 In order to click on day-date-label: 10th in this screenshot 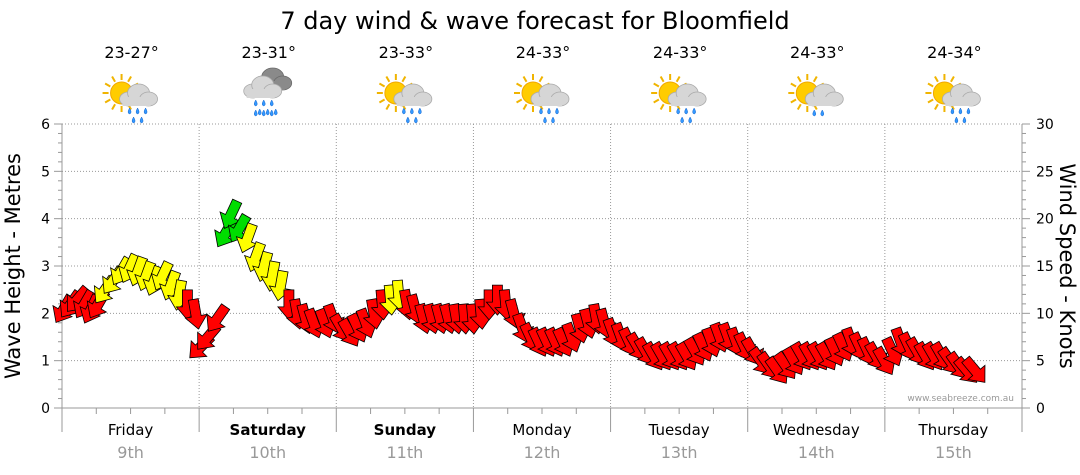, I will do `click(267, 452)`.